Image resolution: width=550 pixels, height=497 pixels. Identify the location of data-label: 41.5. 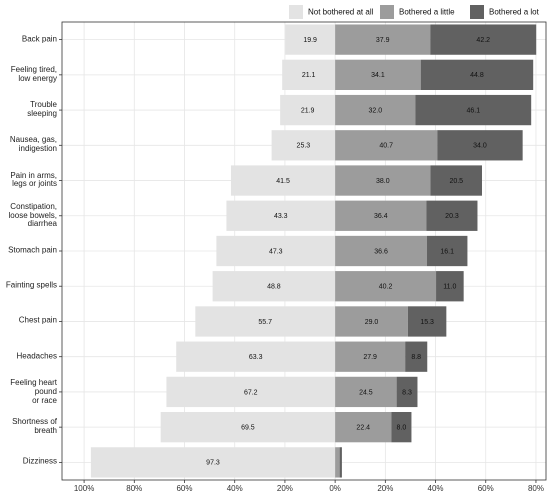
(283, 181).